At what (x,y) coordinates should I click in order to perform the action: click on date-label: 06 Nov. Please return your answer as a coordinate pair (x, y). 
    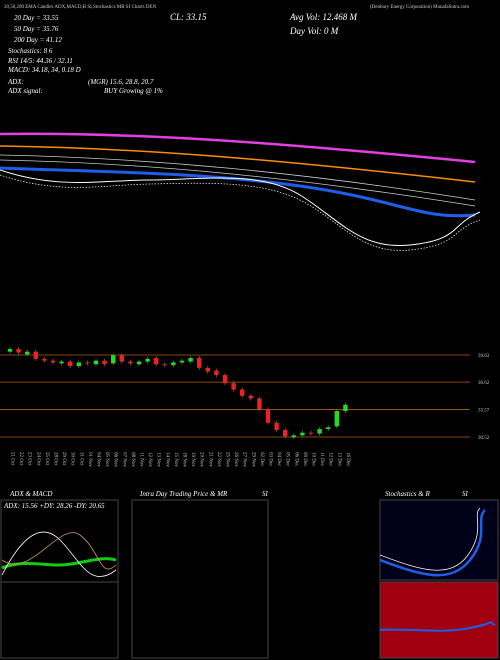
    Looking at the image, I should click on (115, 459).